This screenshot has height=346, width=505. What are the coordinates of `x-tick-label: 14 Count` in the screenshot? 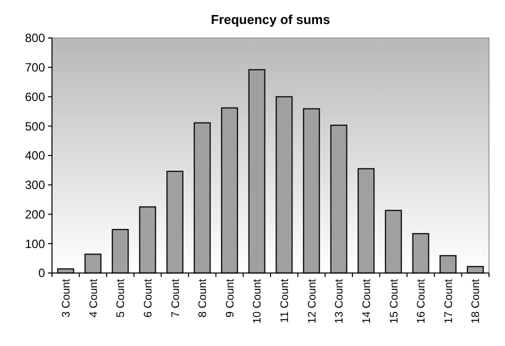 It's located at (366, 301).